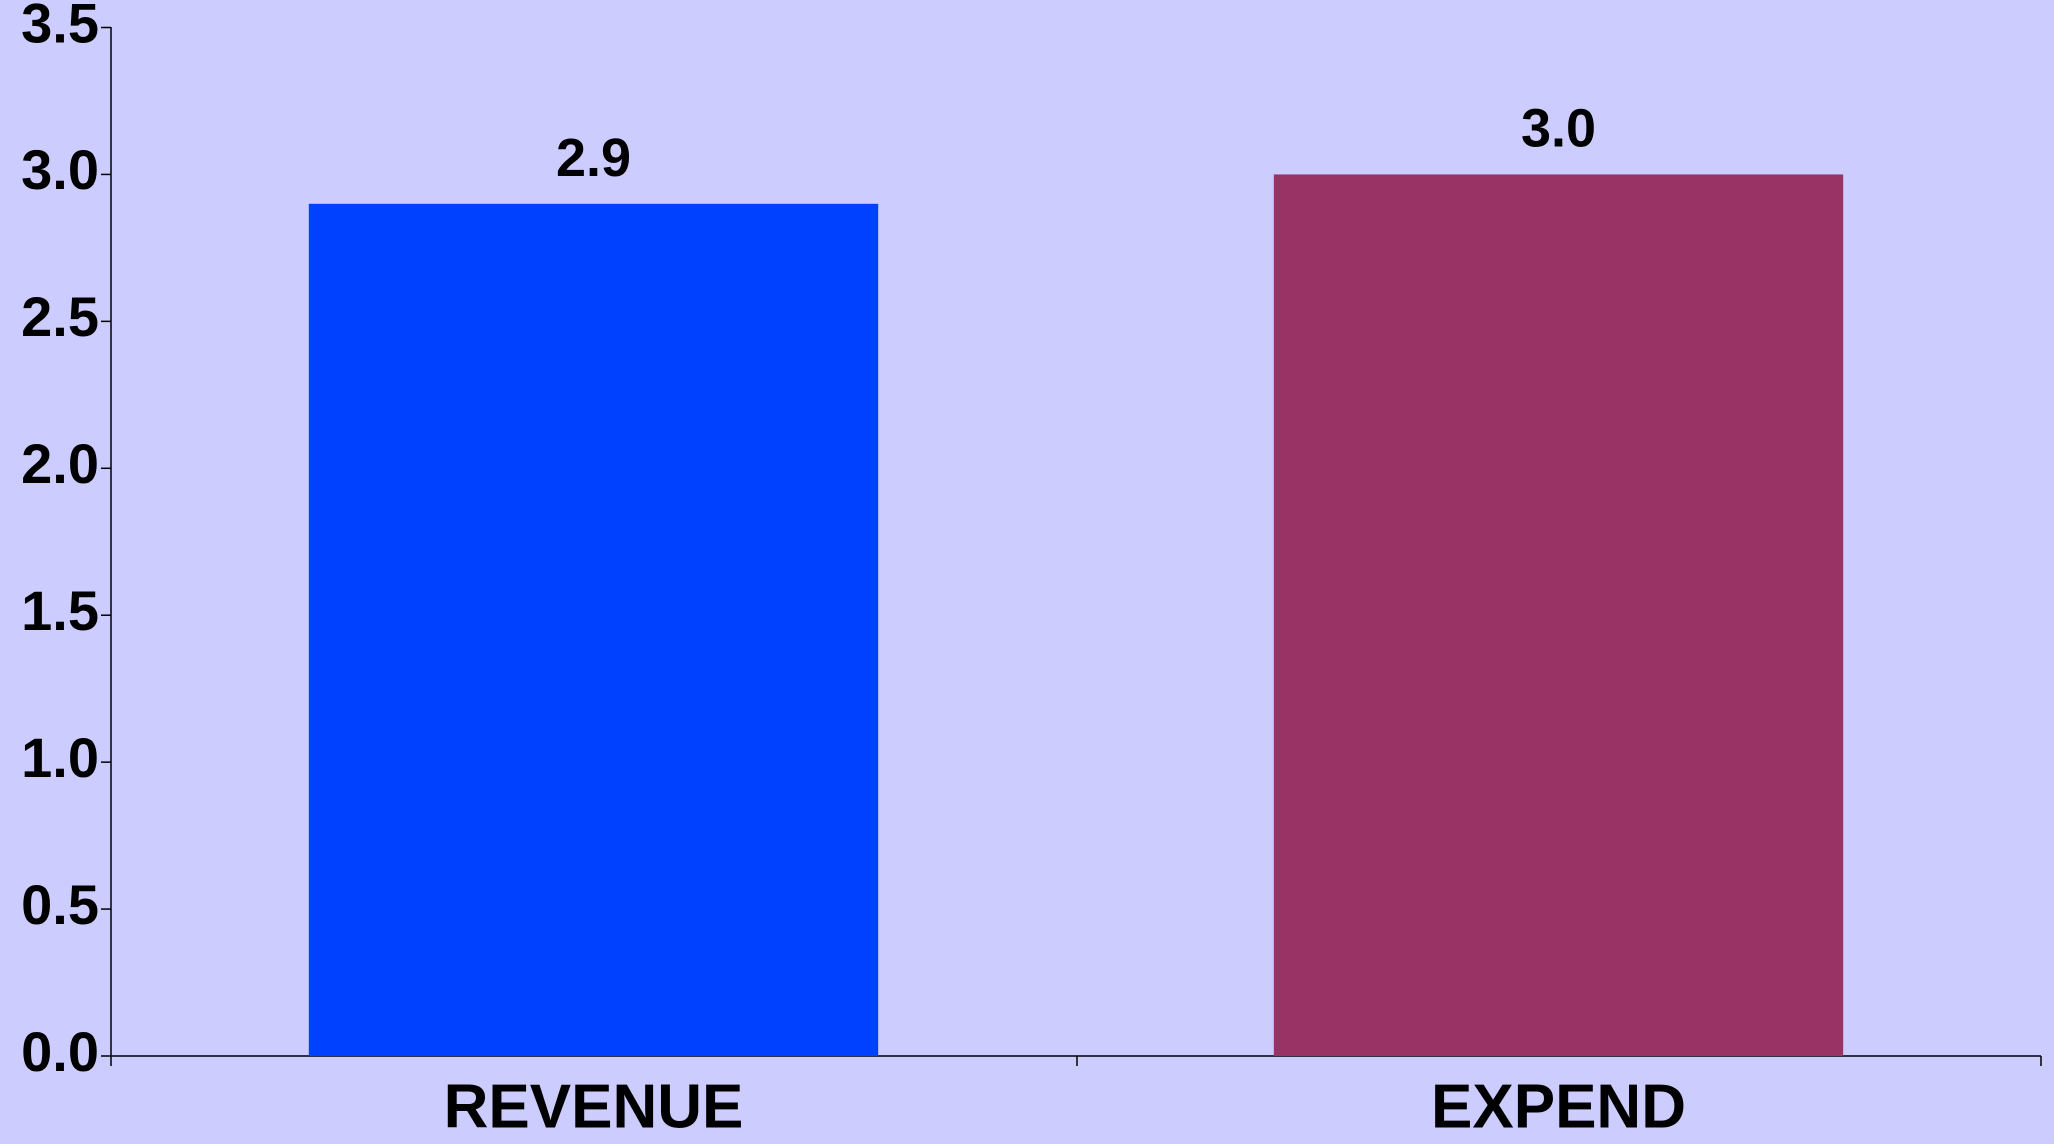 The width and height of the screenshot is (2054, 1144). I want to click on y-tick-label: 3.0, so click(60, 169).